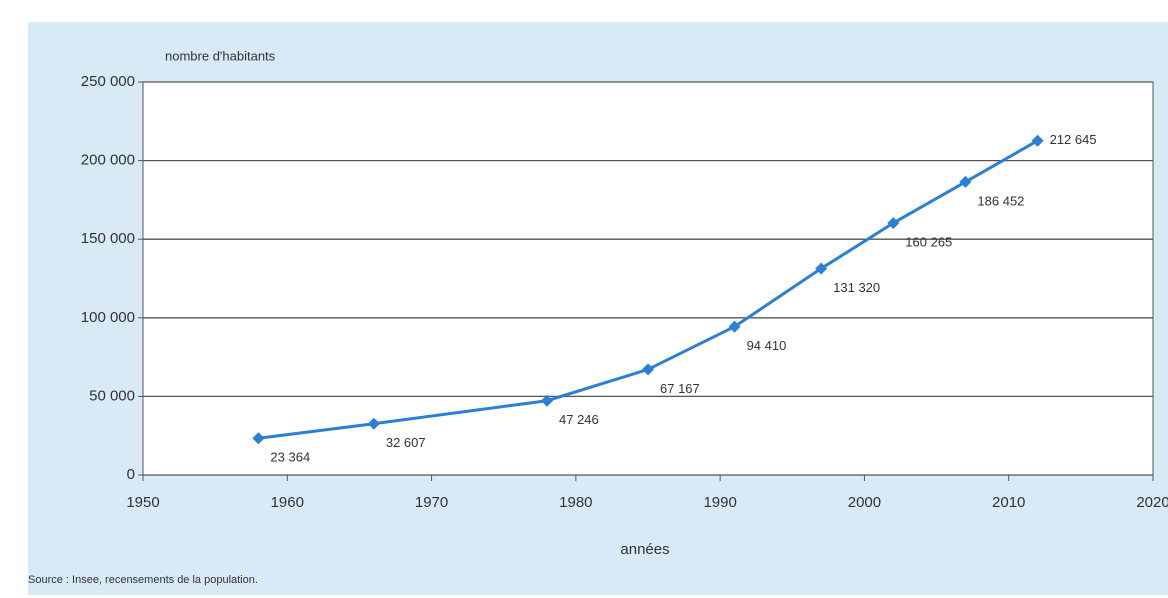 The width and height of the screenshot is (1168, 598). I want to click on data-label: 94 410, so click(767, 345).